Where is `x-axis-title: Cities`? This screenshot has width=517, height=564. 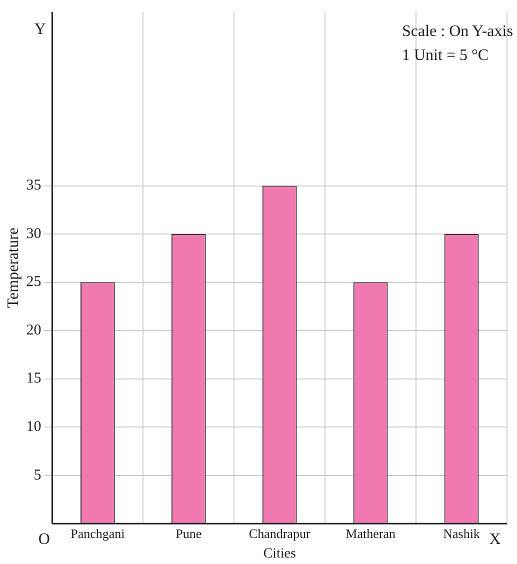 x-axis-title: Cities is located at coordinates (279, 554).